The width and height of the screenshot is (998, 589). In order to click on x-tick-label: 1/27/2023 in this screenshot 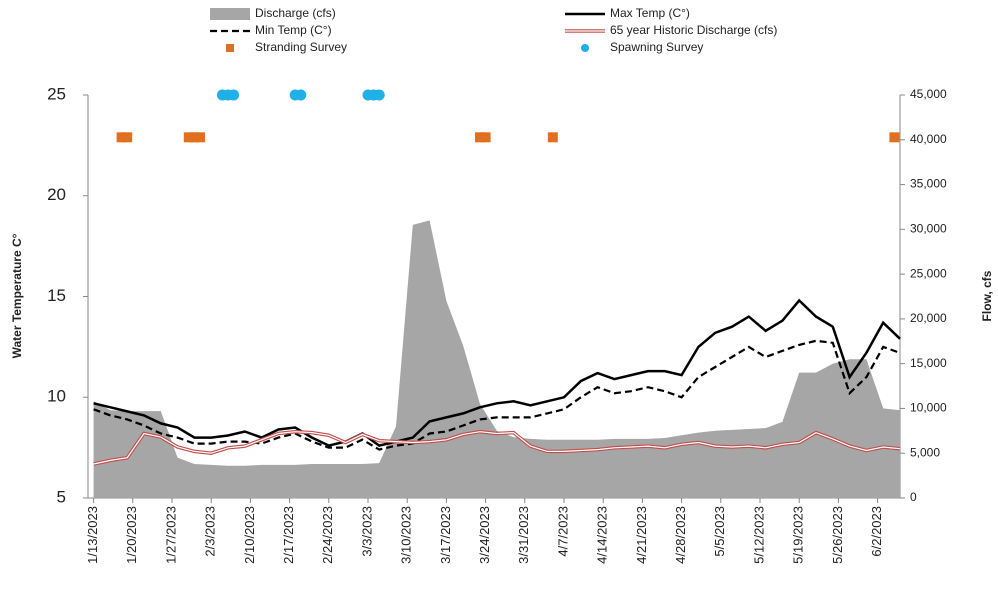, I will do `click(170, 535)`.